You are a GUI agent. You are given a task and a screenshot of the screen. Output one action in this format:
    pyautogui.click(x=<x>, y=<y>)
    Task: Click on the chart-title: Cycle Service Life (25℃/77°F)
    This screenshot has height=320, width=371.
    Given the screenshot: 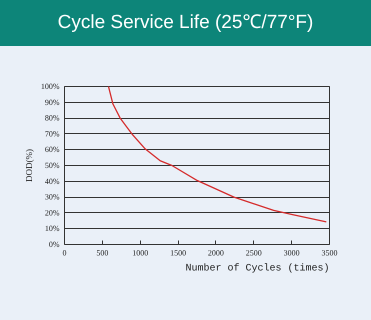 What is the action you would take?
    pyautogui.click(x=186, y=23)
    